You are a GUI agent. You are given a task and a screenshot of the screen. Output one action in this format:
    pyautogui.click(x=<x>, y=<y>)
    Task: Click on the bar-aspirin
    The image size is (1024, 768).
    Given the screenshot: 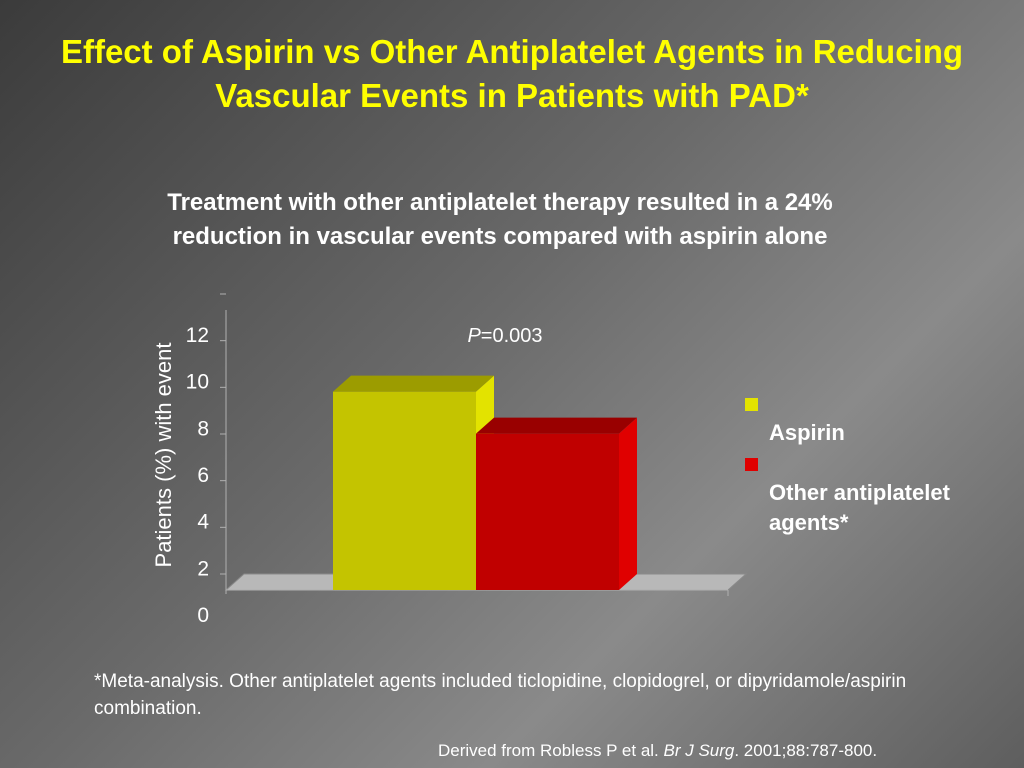 What is the action you would take?
    pyautogui.click(x=404, y=490)
    